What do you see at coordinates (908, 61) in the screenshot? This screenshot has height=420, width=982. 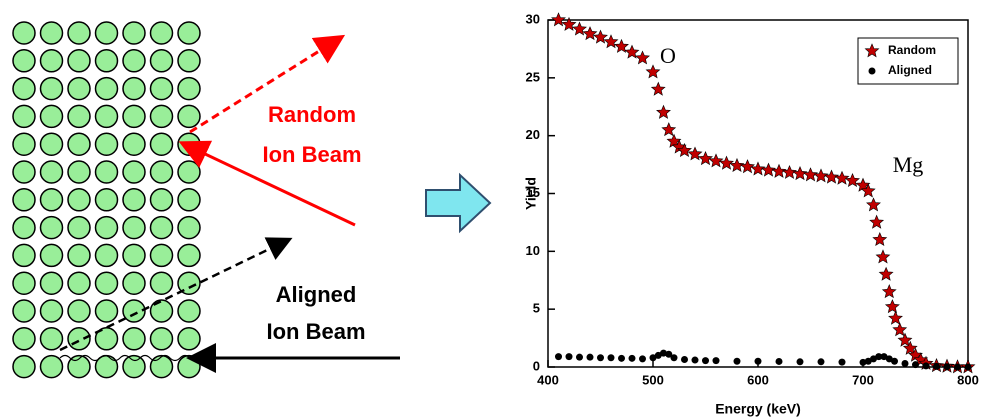 I see `legend-box` at bounding box center [908, 61].